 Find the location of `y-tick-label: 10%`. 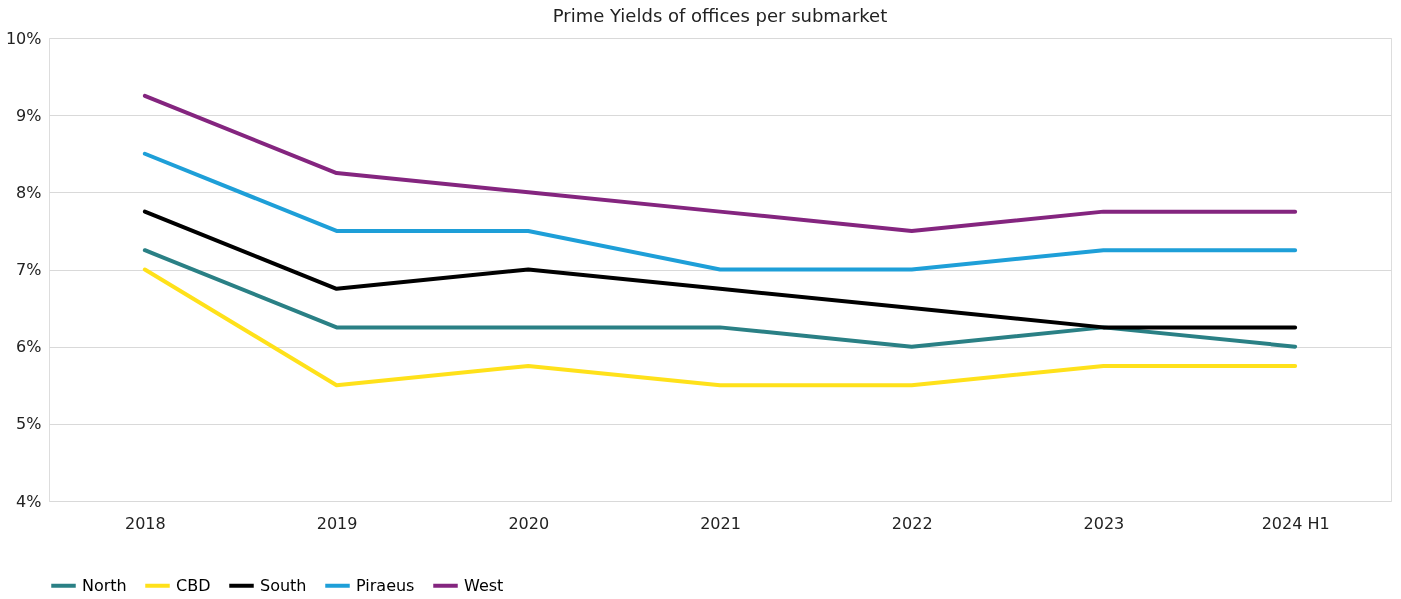

y-tick-label: 10% is located at coordinates (23, 38).